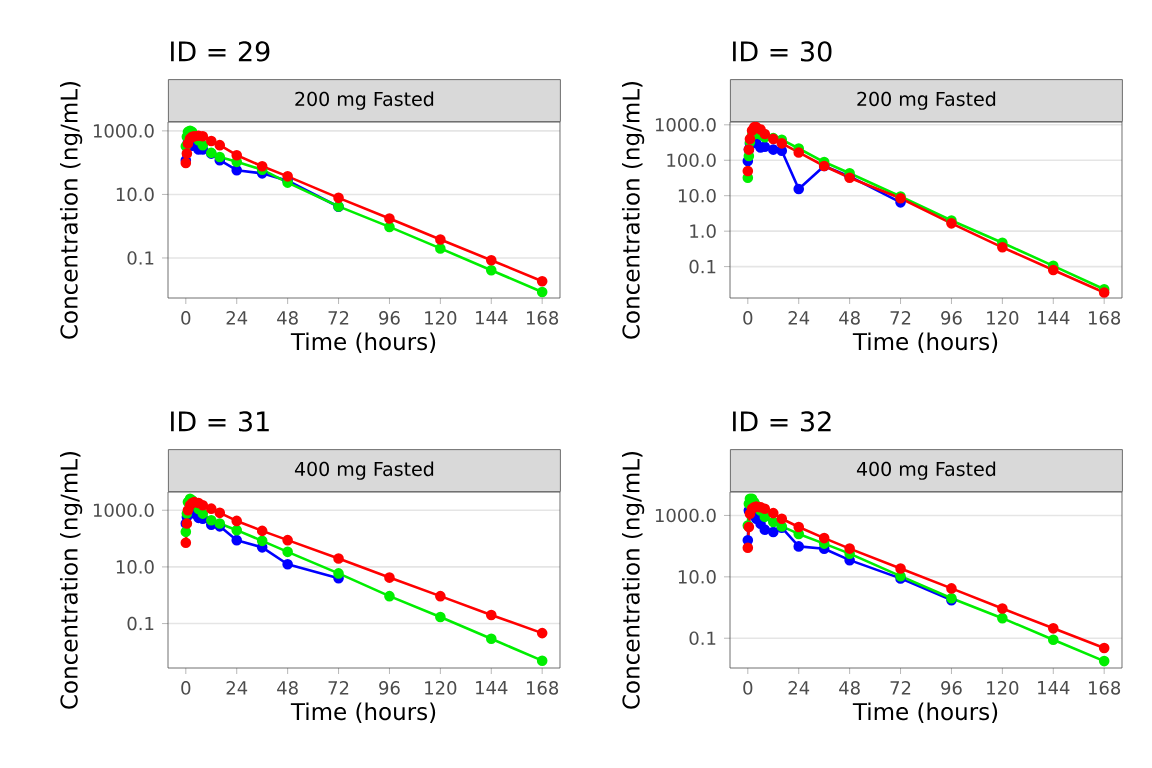  What do you see at coordinates (782, 51) in the screenshot?
I see `chart-title: ID = 30` at bounding box center [782, 51].